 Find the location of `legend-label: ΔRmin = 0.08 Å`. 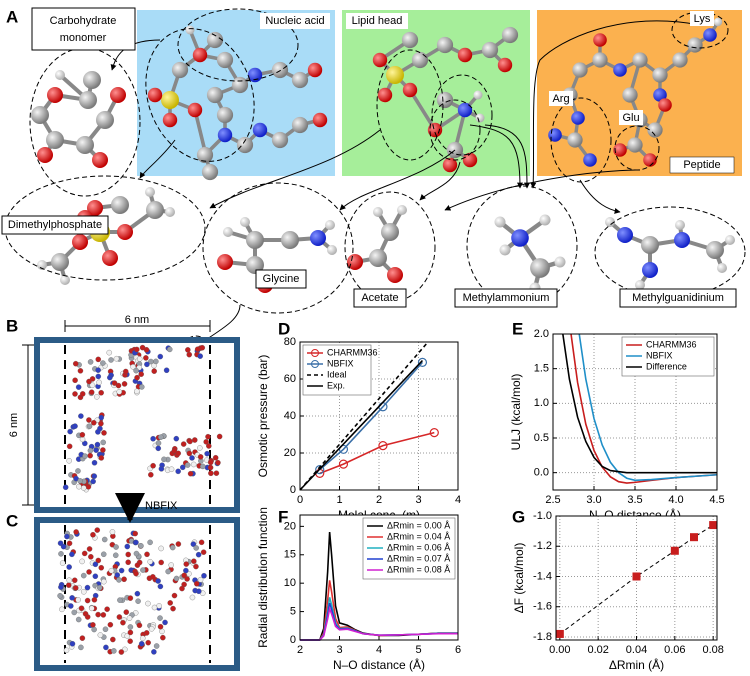

legend-label: ΔRmin = 0.08 Å is located at coordinates (418, 569).